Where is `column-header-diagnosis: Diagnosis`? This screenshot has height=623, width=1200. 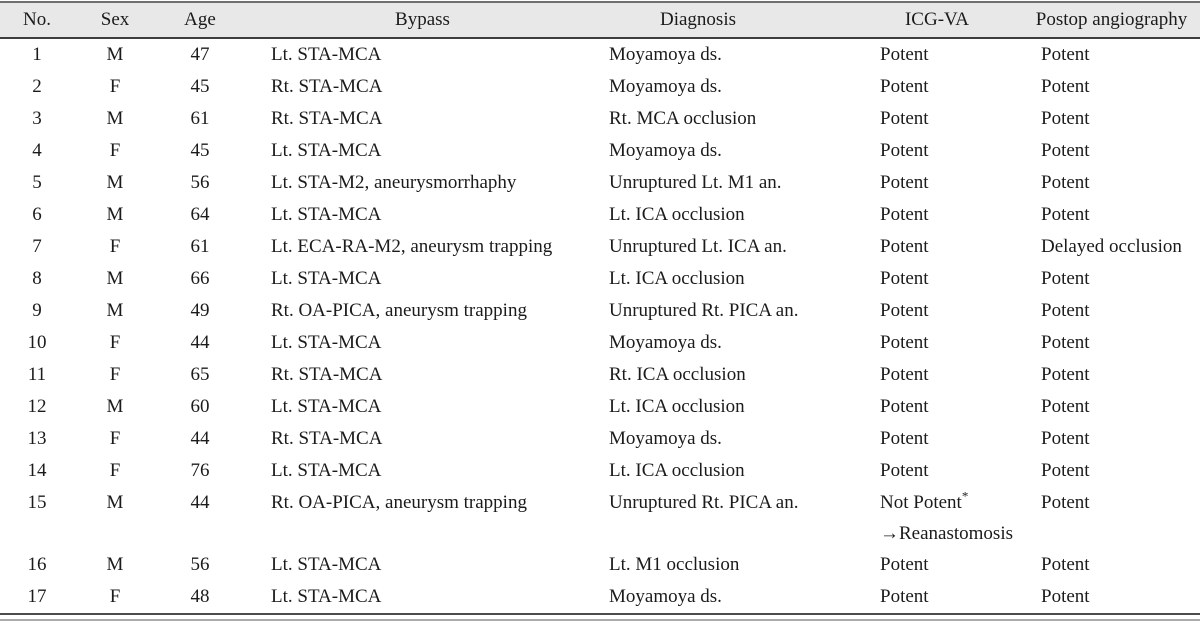
column-header-diagnosis: Diagnosis is located at coordinates (698, 19).